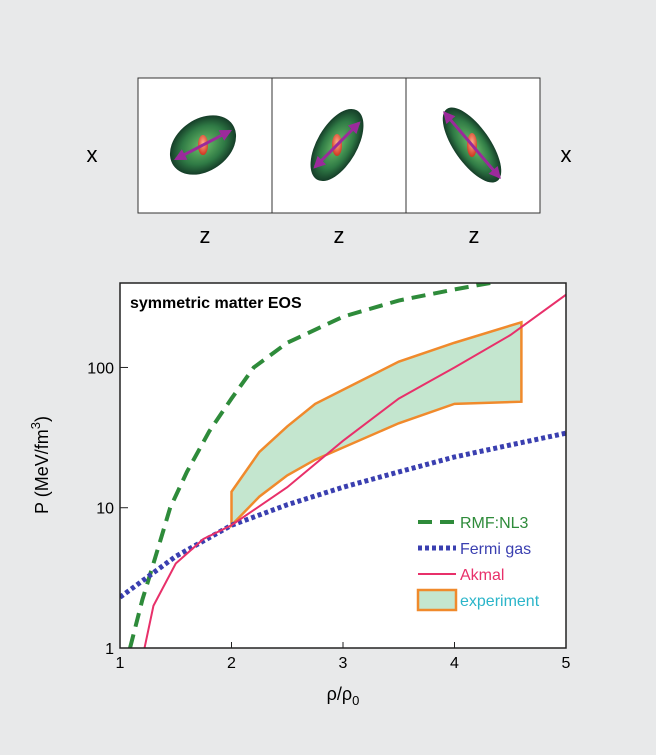  Describe the element at coordinates (566, 663) in the screenshot. I see `x-tick-label: 5` at that location.